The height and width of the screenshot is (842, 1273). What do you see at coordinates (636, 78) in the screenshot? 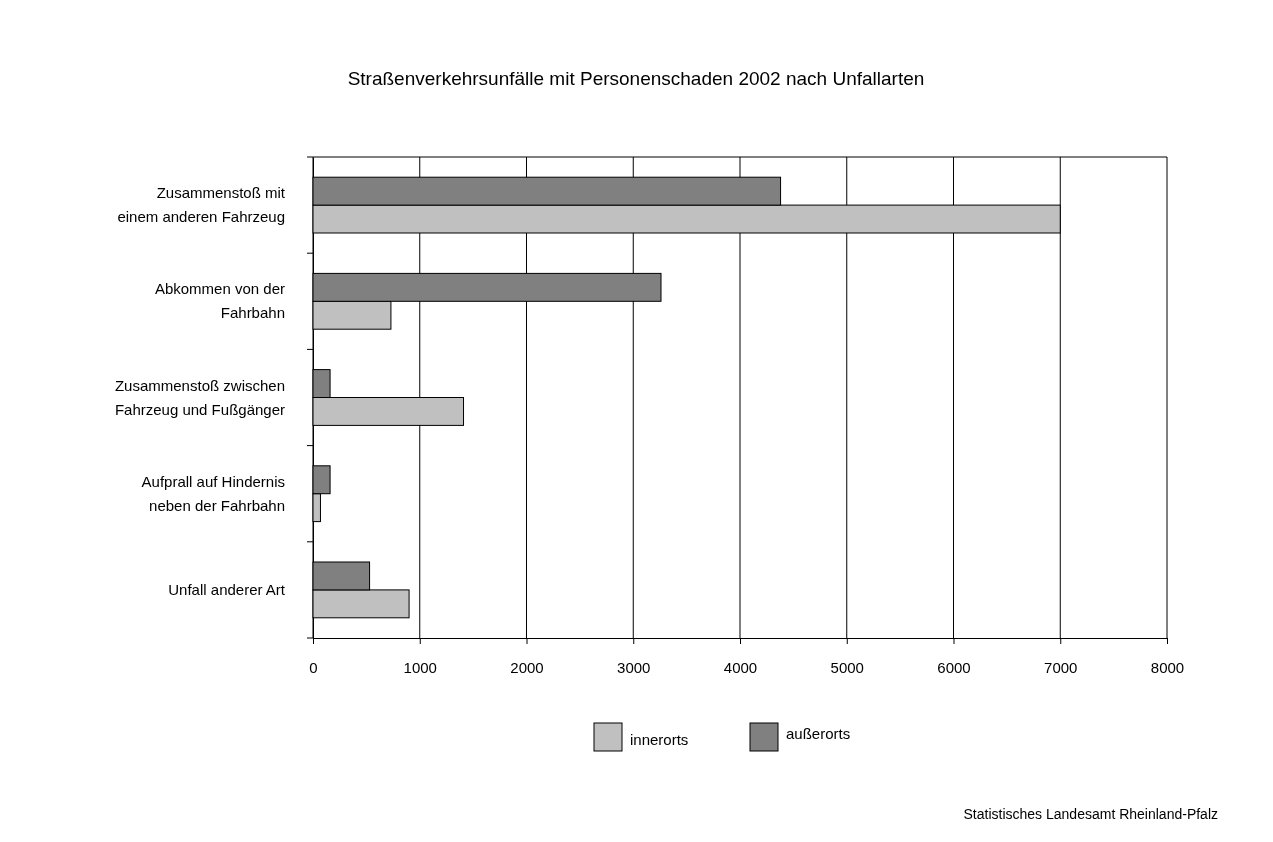
I see `chart-title: Straßenverkehrsunfälle mit Personenschaden 2002 nach Unfallarten` at bounding box center [636, 78].